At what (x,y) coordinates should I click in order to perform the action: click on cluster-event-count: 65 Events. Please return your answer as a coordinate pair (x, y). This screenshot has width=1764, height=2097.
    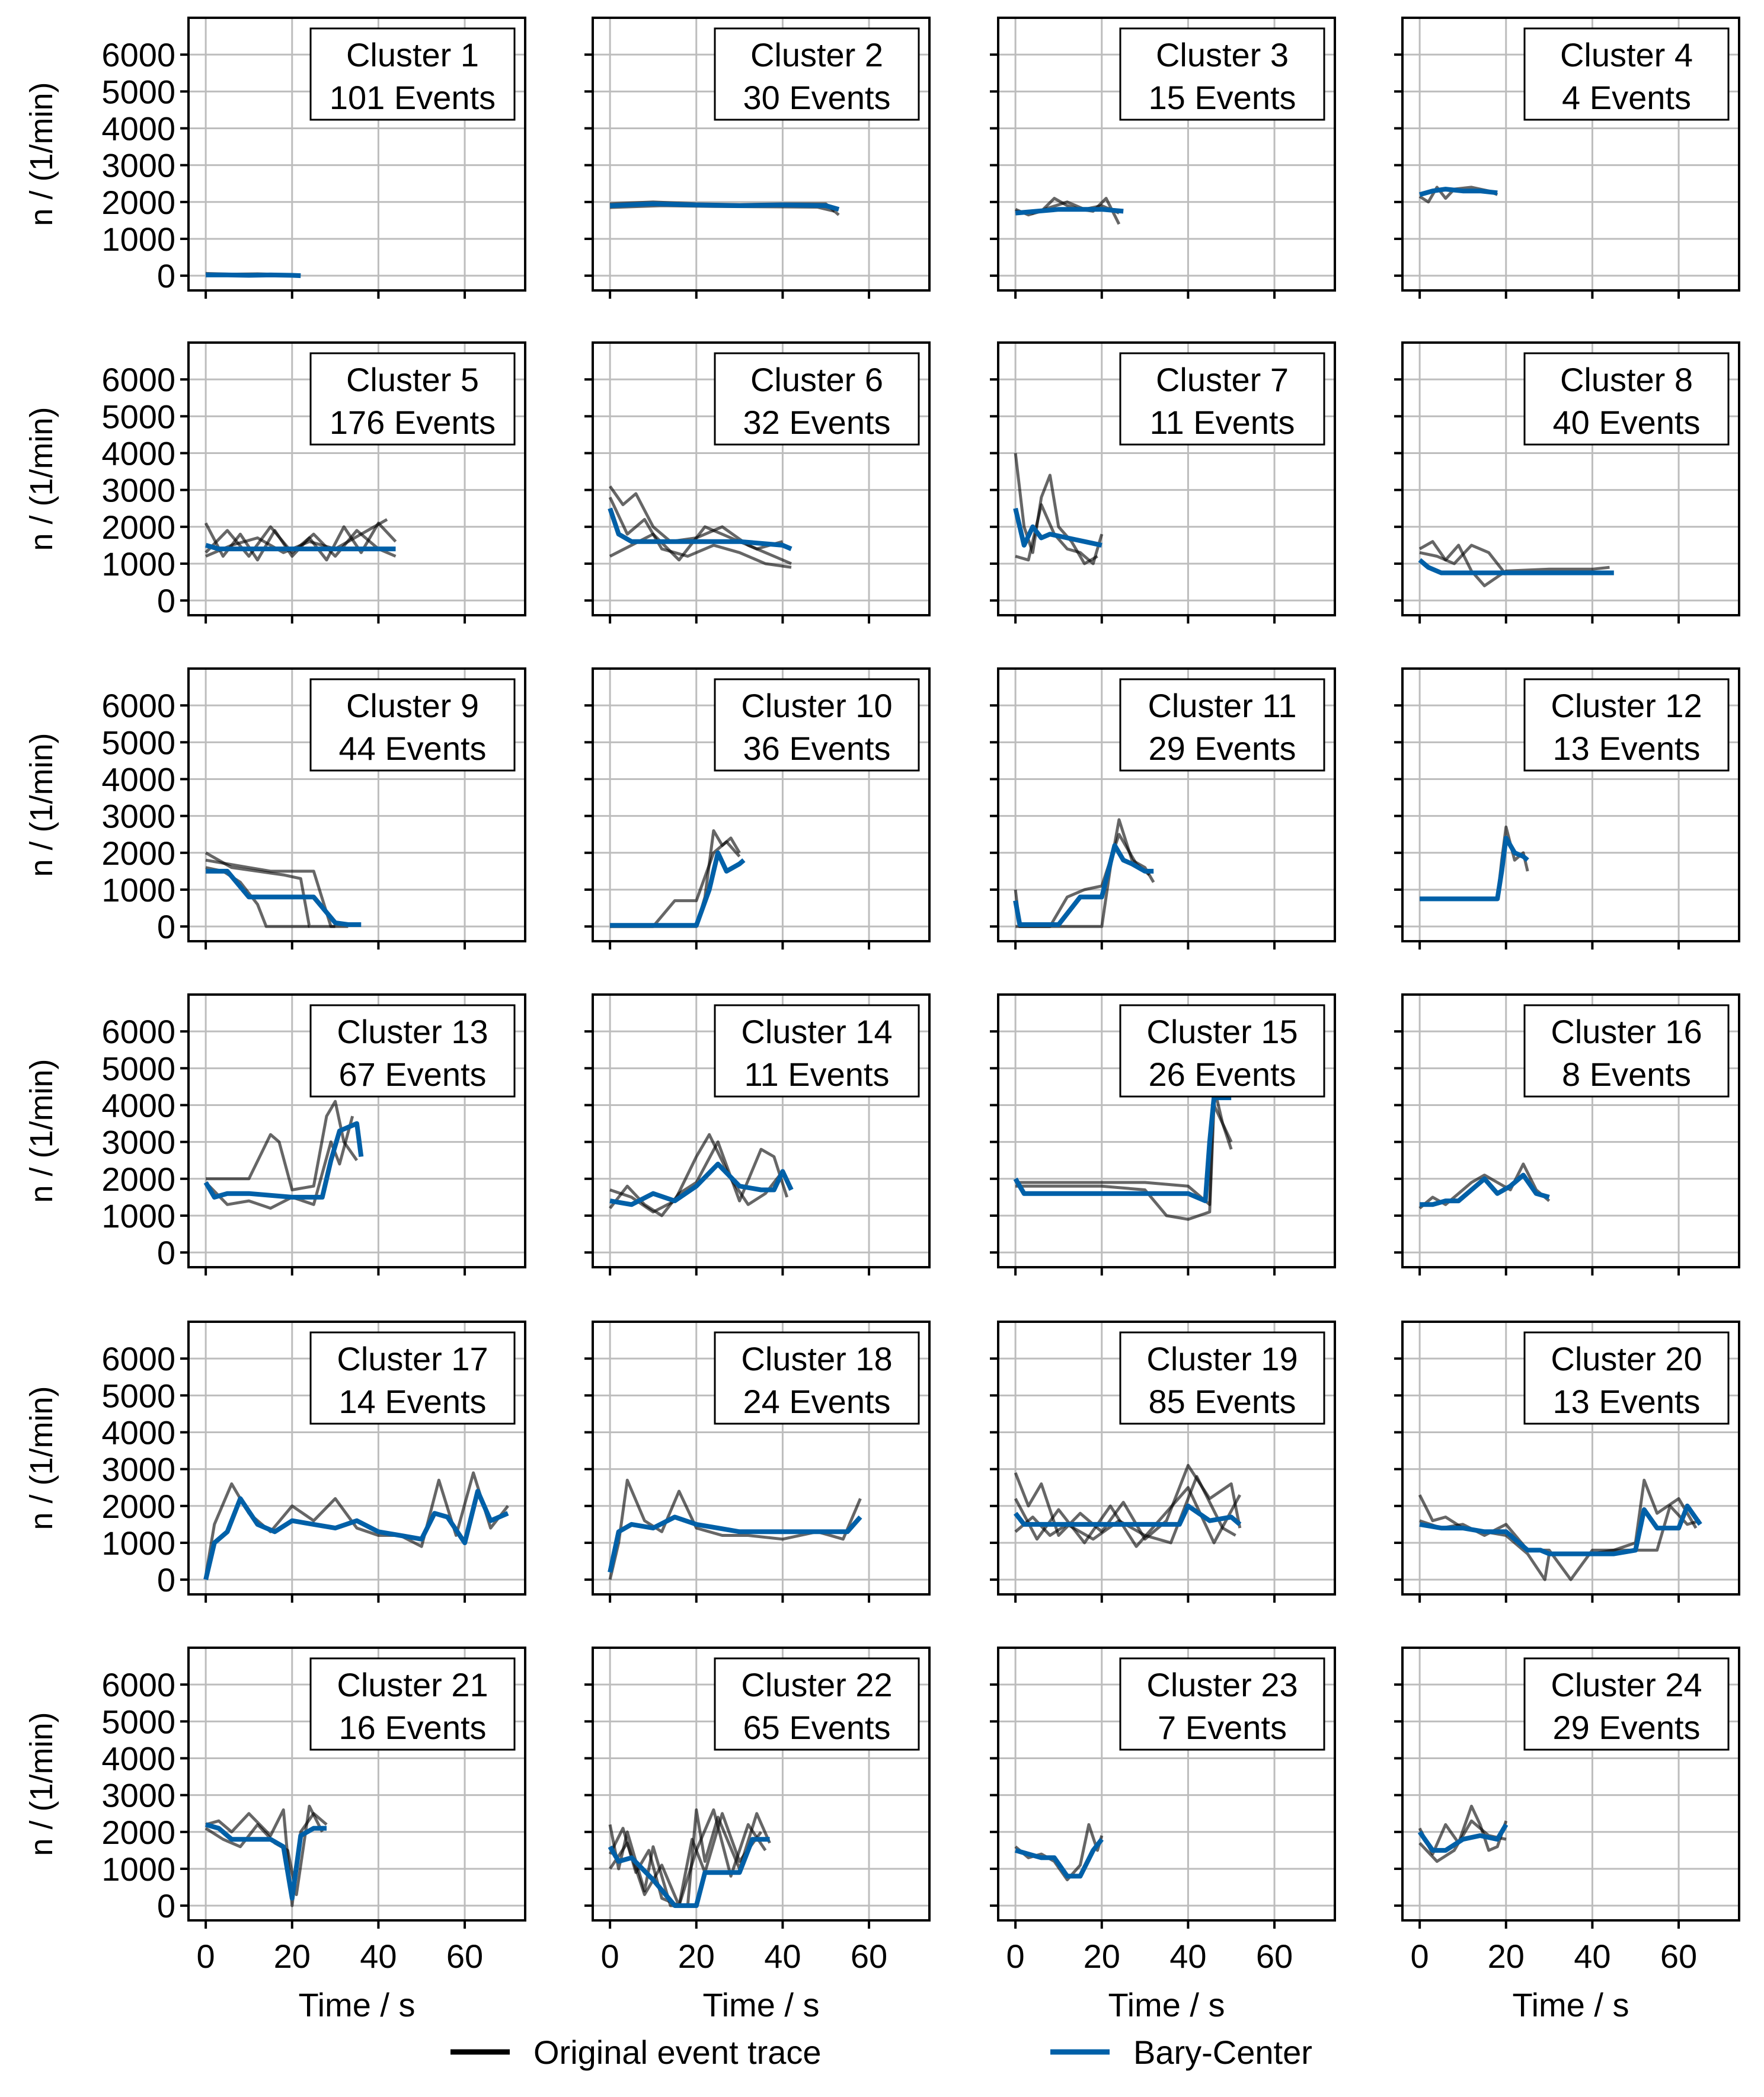
    Looking at the image, I should click on (817, 1728).